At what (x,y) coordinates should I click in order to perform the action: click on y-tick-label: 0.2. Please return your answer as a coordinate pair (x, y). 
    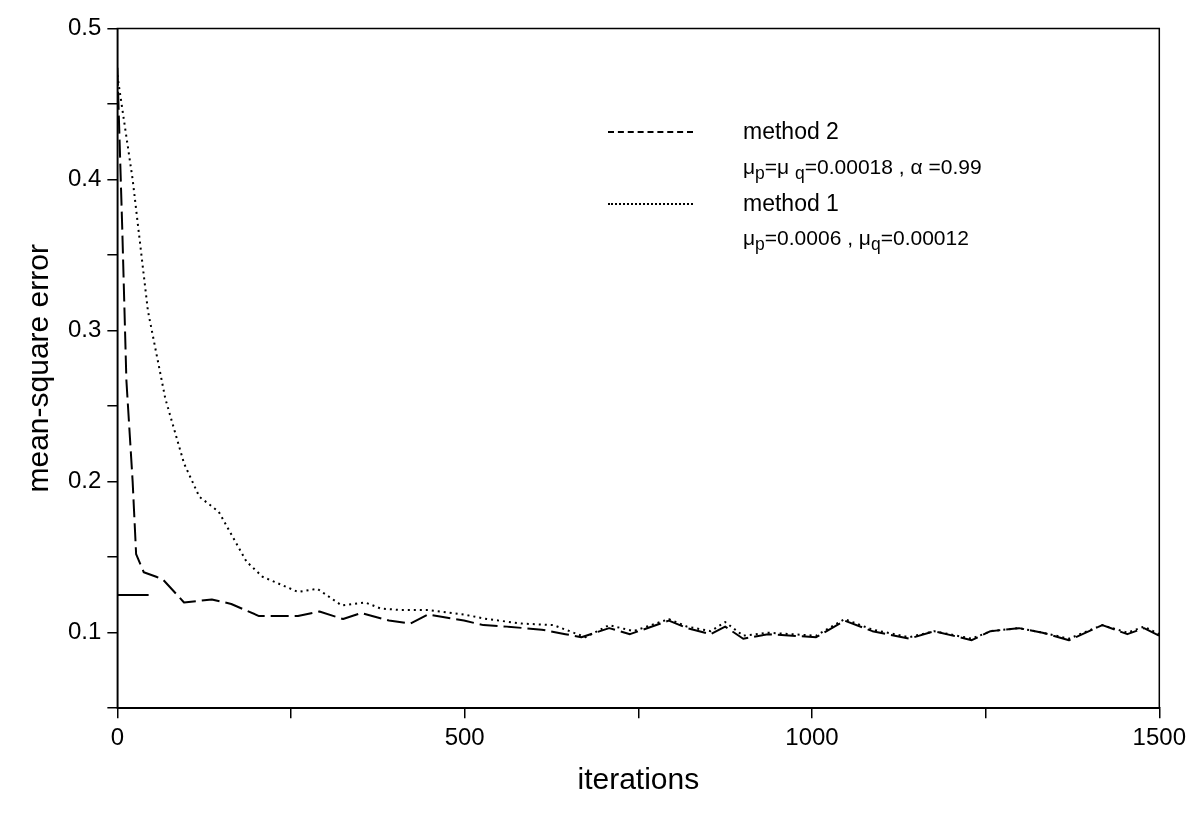
    Looking at the image, I should click on (84, 480).